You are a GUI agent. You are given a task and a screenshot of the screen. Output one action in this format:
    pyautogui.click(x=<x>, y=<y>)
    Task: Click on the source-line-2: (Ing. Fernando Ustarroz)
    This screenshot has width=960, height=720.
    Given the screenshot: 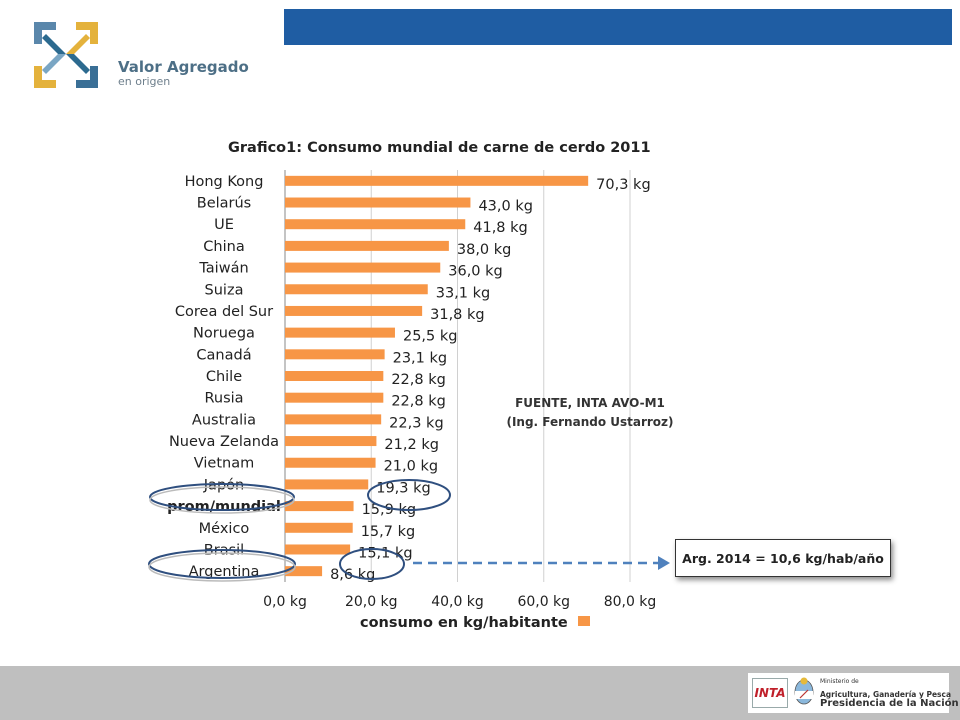 What is the action you would take?
    pyautogui.click(x=590, y=422)
    